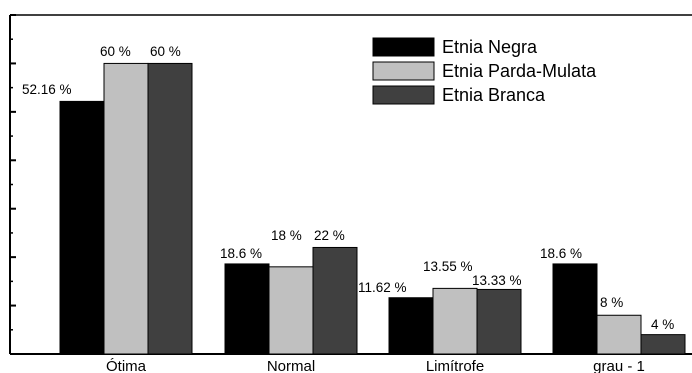 This screenshot has width=692, height=373. I want to click on legend-label-3: Etnia Branca, so click(494, 95).